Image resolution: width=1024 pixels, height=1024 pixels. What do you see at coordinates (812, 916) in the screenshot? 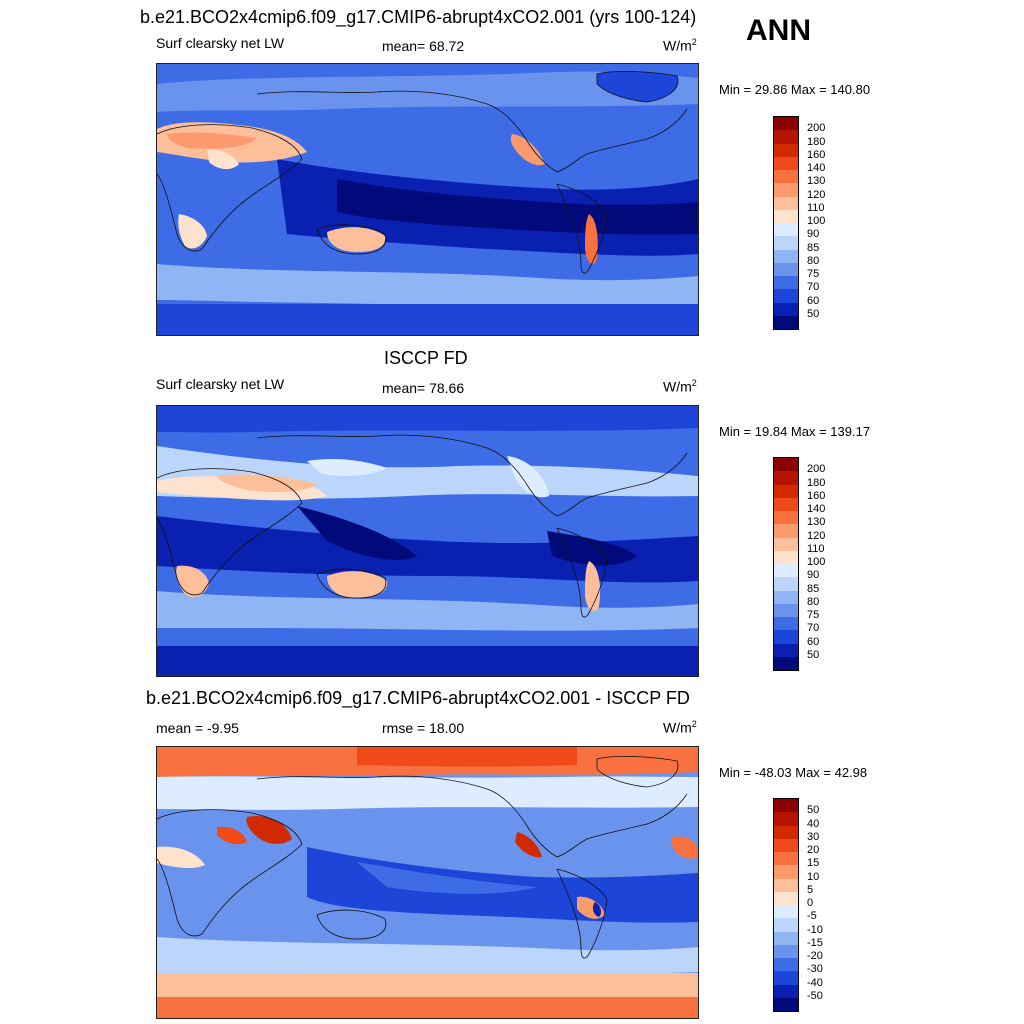
I see `colorbar-tick-label: -5` at bounding box center [812, 916].